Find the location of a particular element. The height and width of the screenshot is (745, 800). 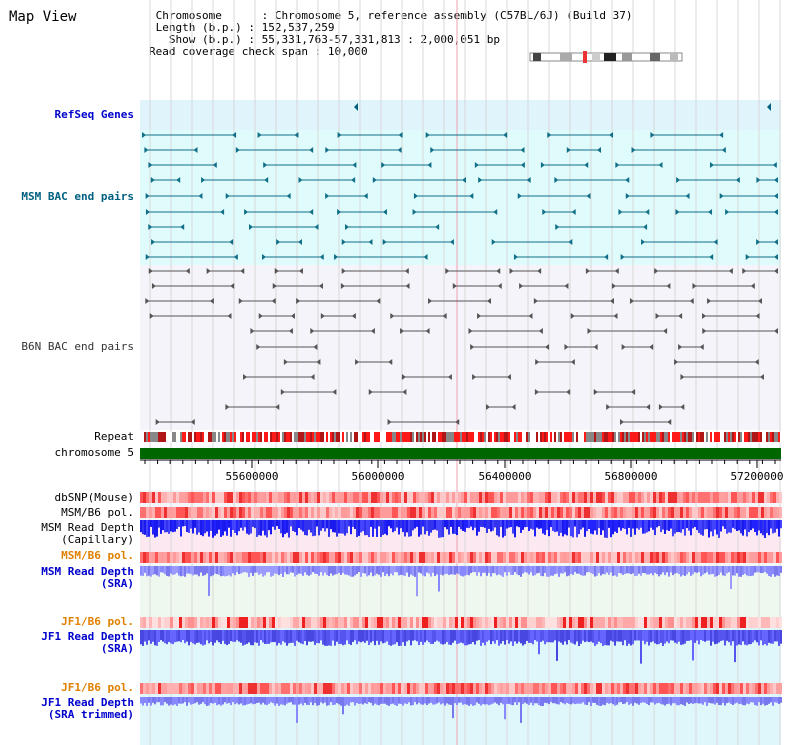

chromosome-ideogram is located at coordinates (606, 57).